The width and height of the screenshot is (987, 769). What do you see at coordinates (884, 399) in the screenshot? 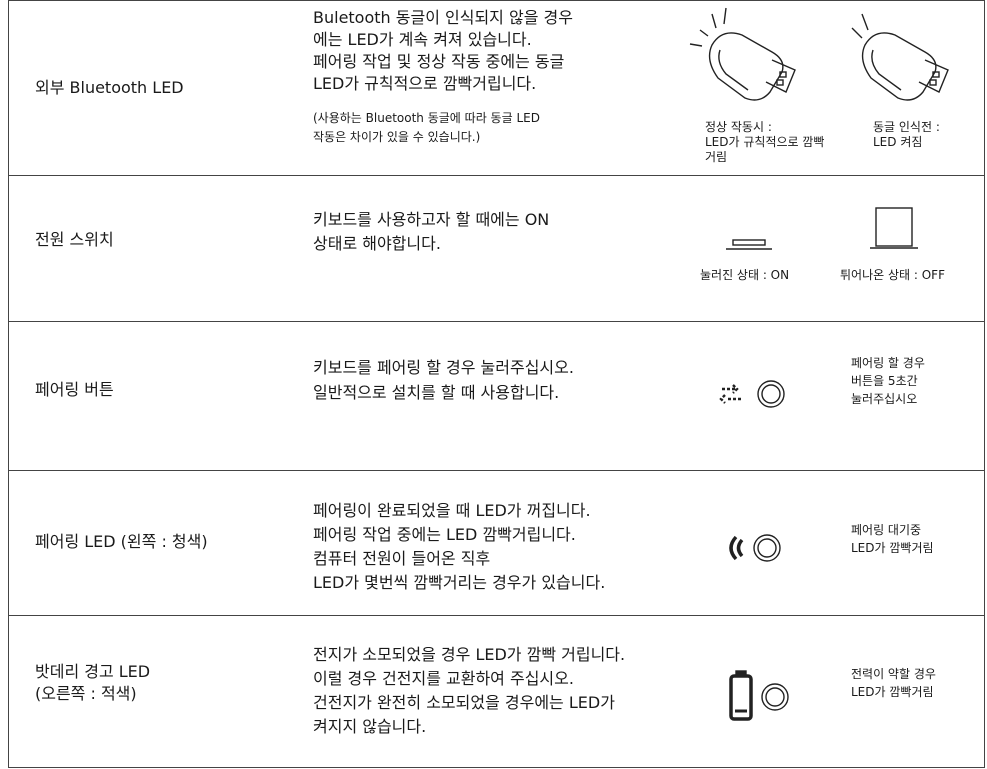
I see `caption: 눌러주십시오` at bounding box center [884, 399].